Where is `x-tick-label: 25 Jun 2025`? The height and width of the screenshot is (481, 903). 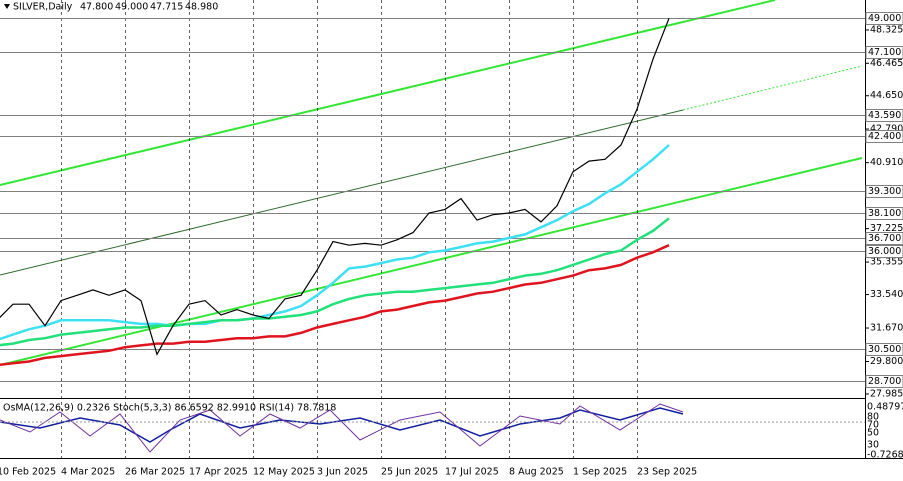 x-tick-label: 25 Jun 2025 is located at coordinates (409, 472).